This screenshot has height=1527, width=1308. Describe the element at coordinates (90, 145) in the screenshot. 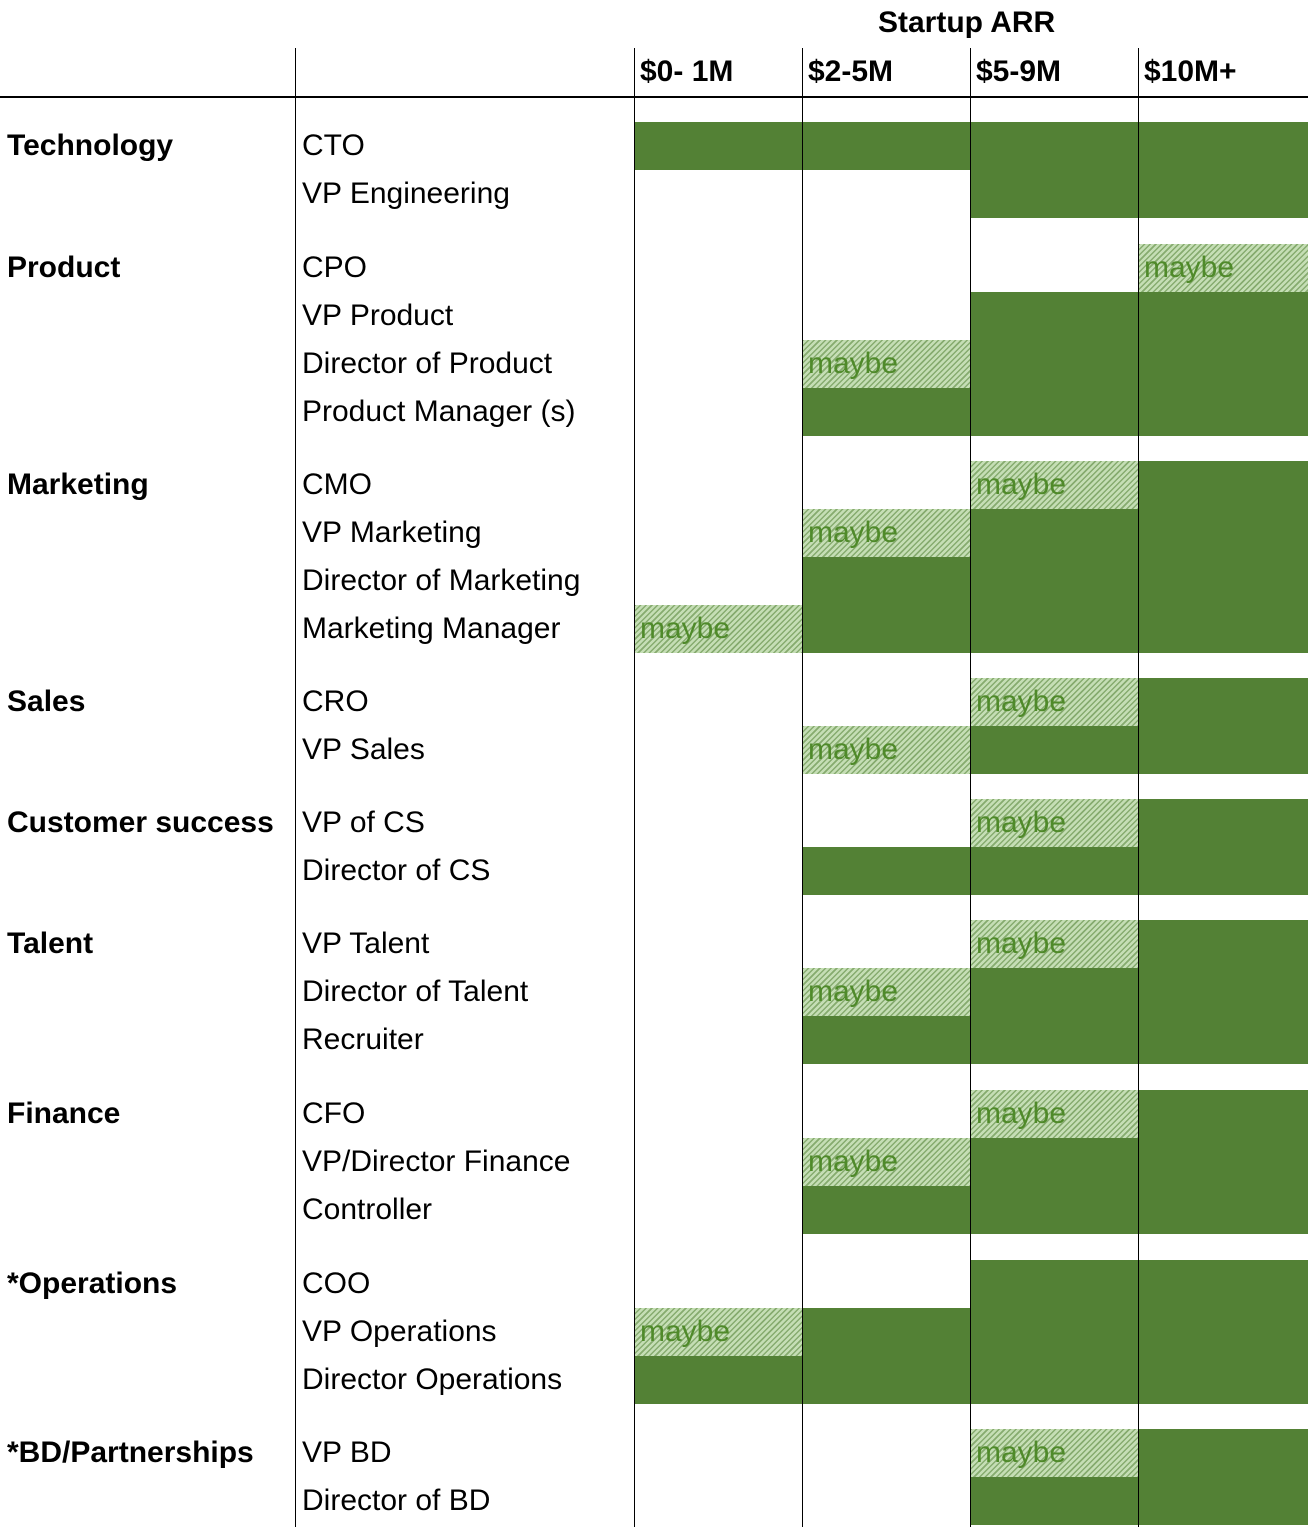

I see `department-label: Technology` at that location.